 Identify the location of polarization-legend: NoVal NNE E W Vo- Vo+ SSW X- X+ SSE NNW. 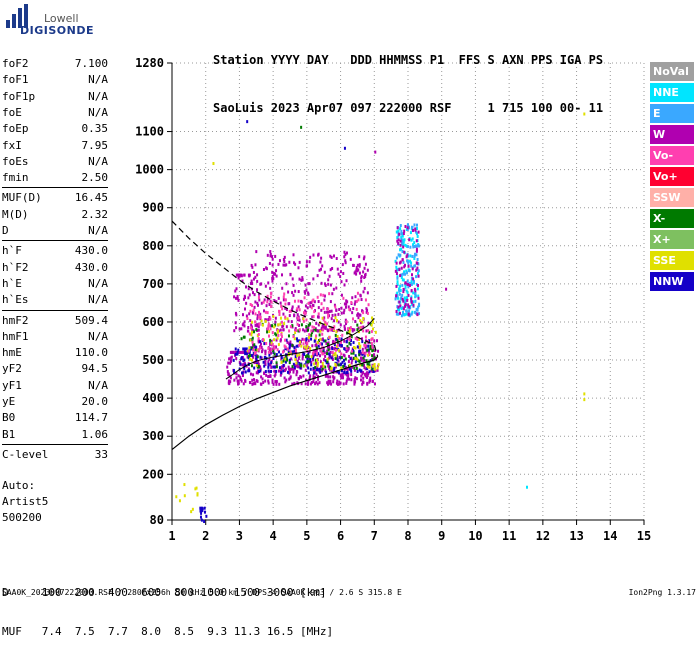
(672, 177).